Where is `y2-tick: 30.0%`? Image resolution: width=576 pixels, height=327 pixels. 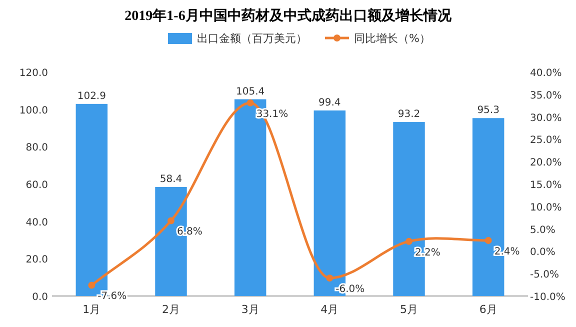 y2-tick: 30.0% is located at coordinates (546, 118).